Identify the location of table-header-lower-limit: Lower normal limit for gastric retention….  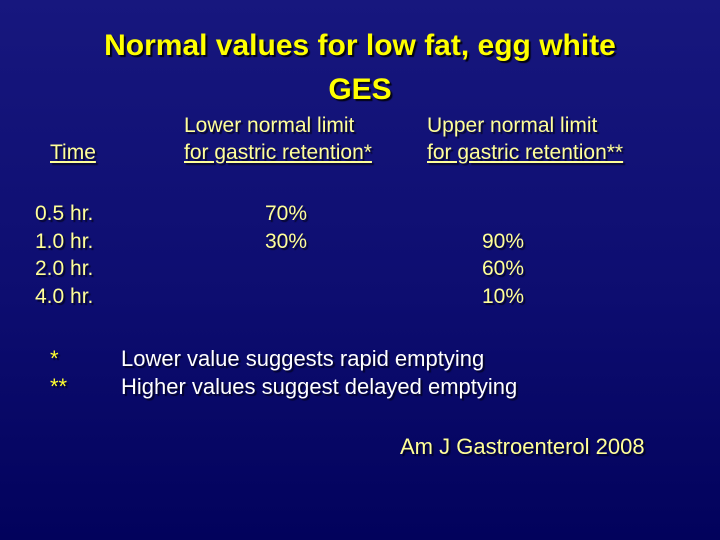
(278, 139).